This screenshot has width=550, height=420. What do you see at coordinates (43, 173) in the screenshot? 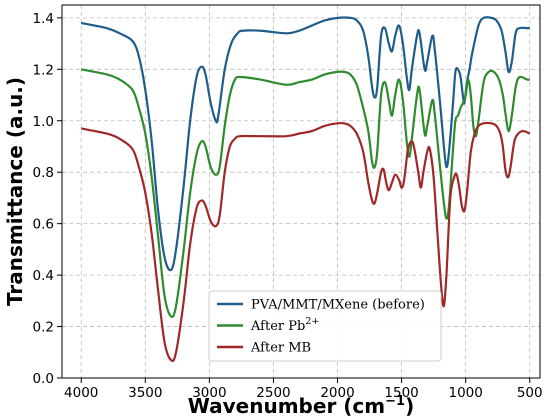
I see `y-tick-label: 0.8` at bounding box center [43, 173].